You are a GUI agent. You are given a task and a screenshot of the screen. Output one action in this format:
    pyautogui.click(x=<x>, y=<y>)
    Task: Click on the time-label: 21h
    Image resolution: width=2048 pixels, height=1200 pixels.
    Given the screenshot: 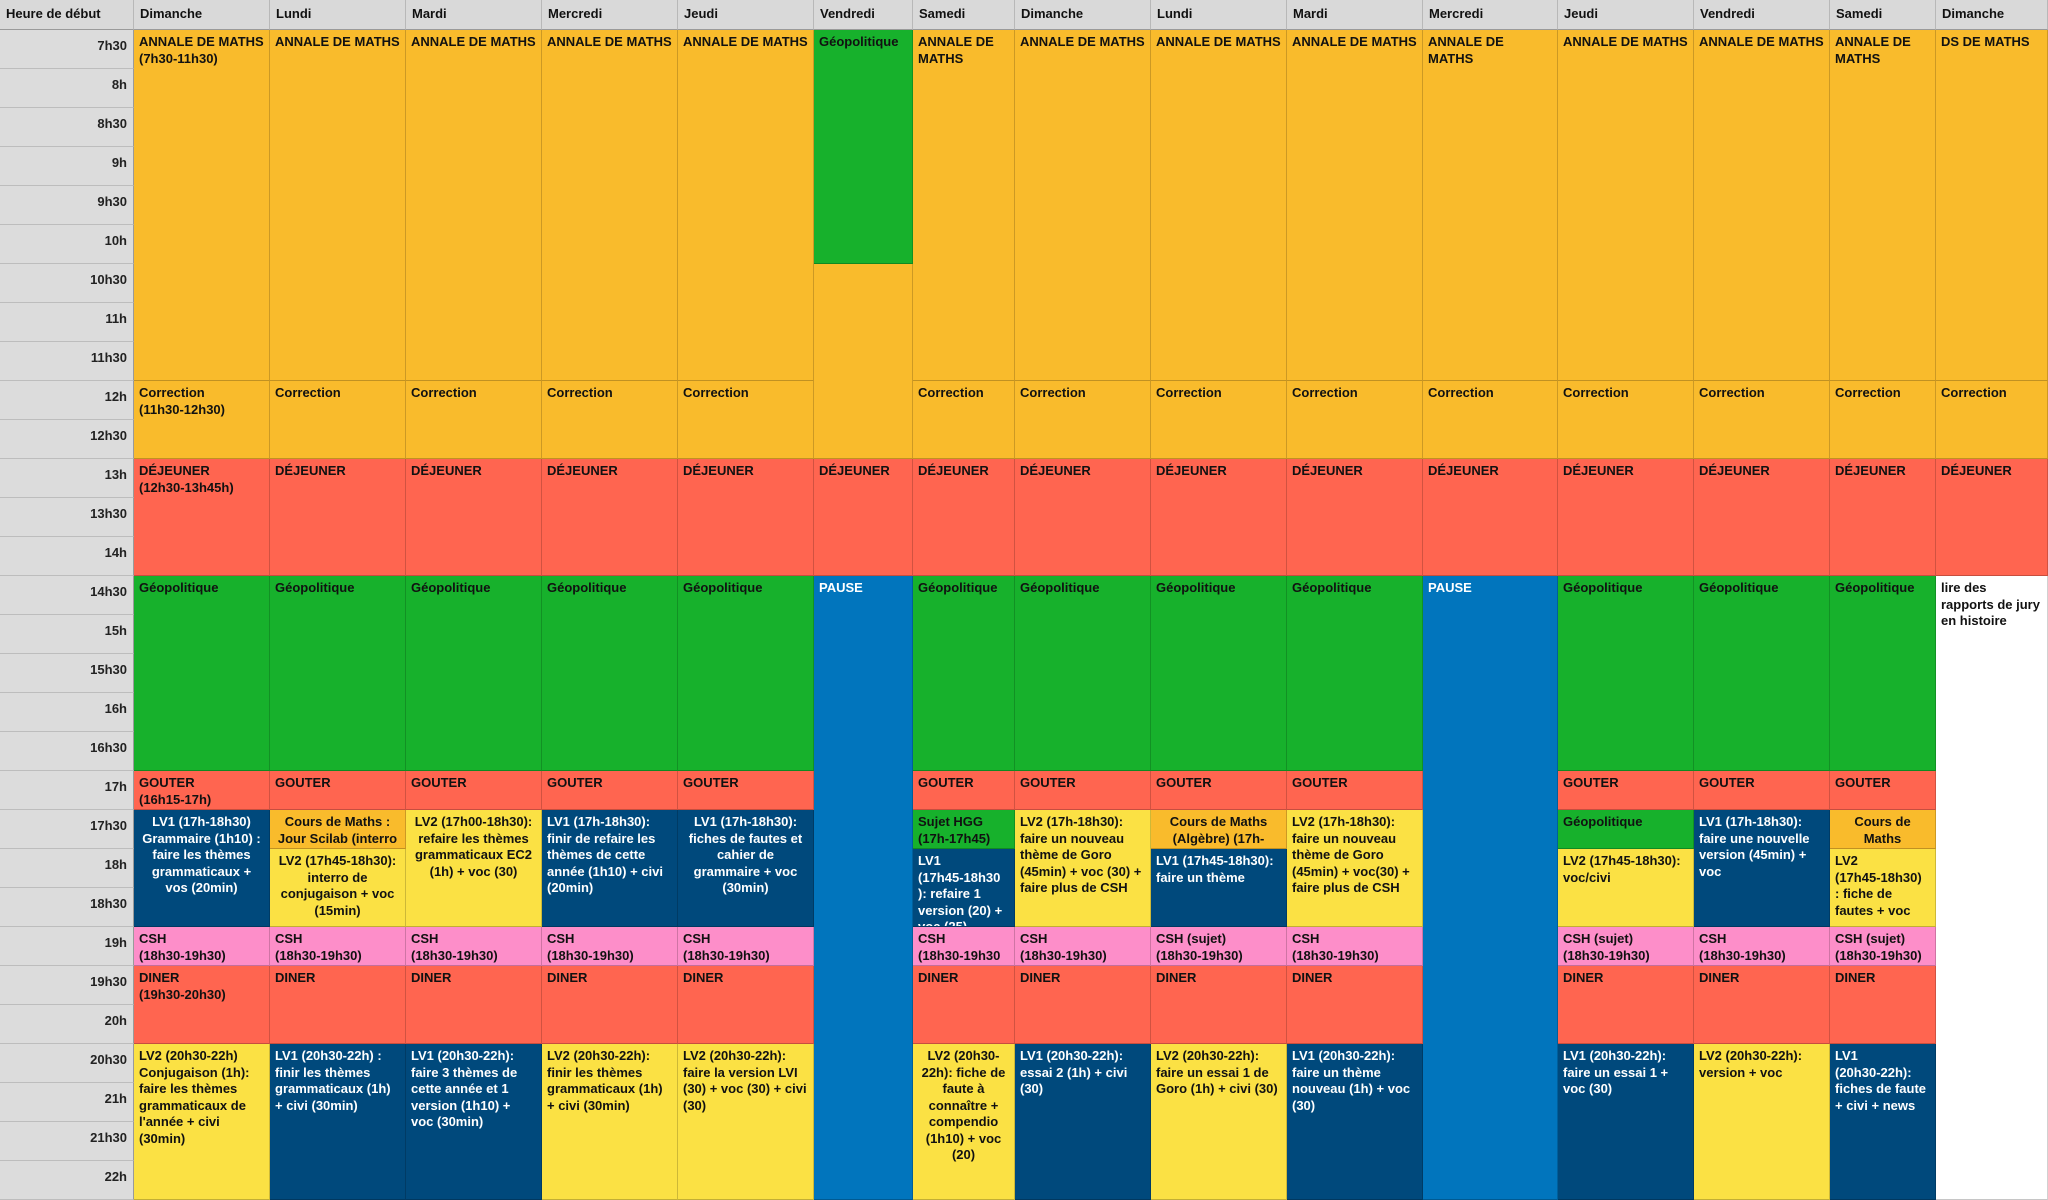 What is the action you would take?
    pyautogui.click(x=67, y=1102)
    